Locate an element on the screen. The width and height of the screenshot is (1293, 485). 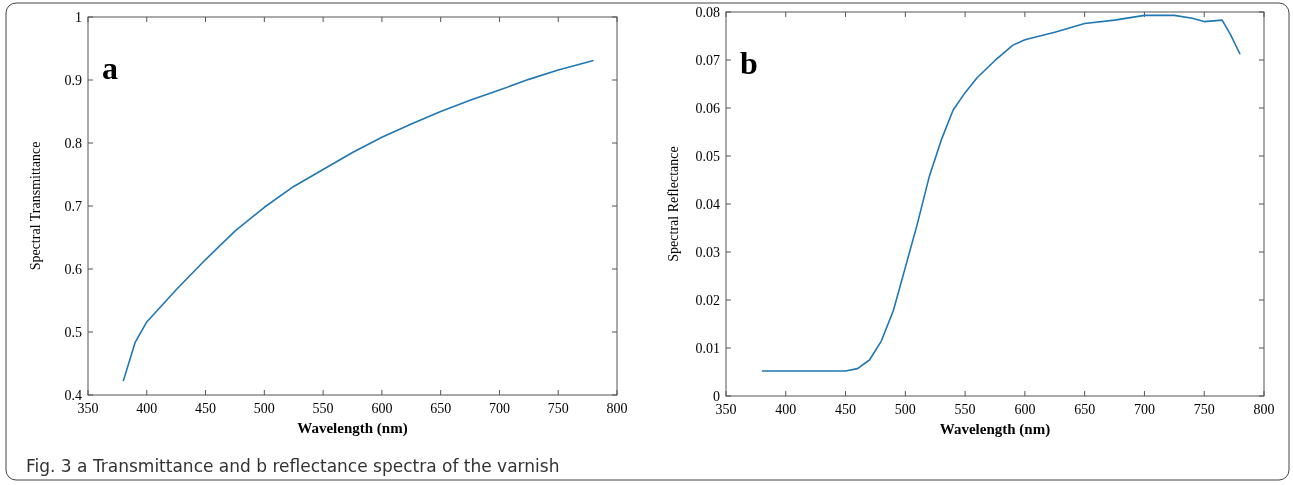
y-tick-label: 0.02 is located at coordinates (707, 300).